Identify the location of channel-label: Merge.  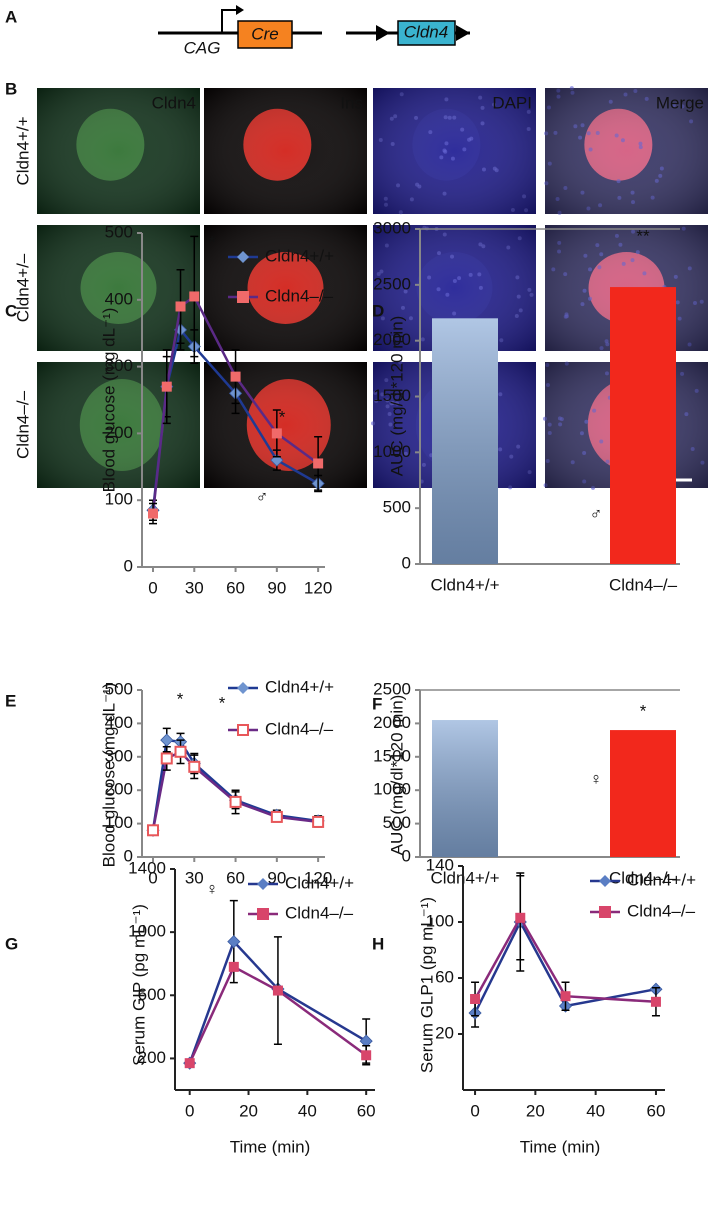
(680, 102).